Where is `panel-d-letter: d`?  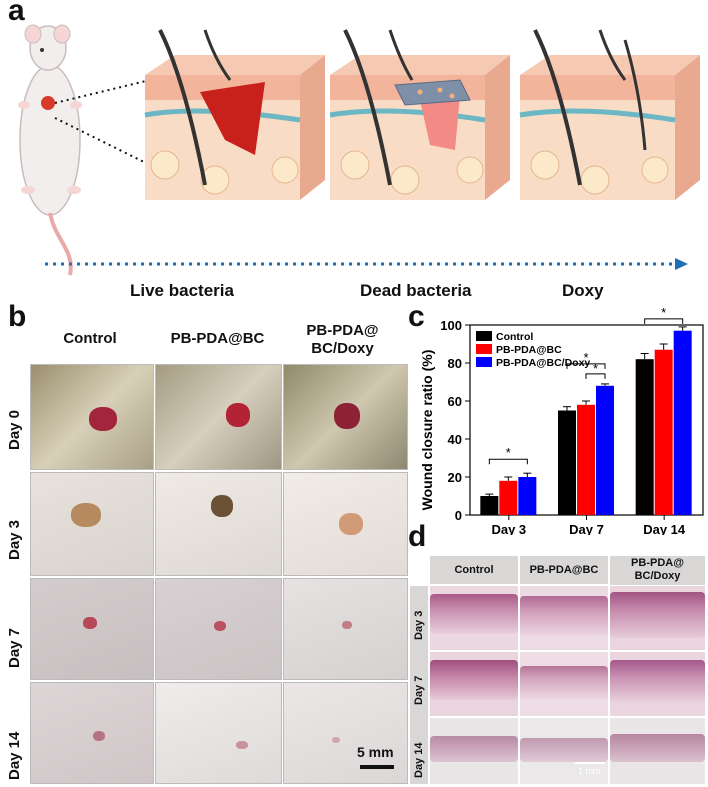
panel-d-letter: d is located at coordinates (417, 536).